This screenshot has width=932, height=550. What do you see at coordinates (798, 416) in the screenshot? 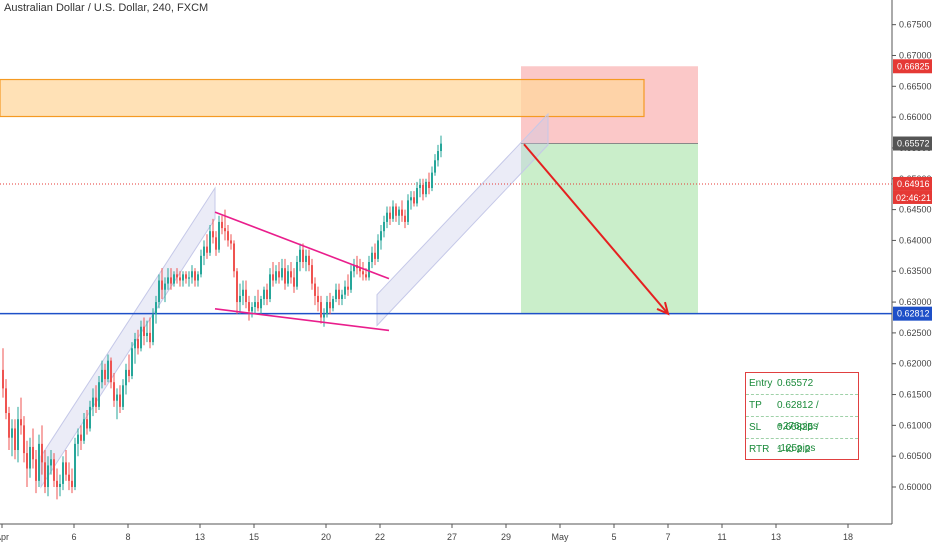
I see `tp-value: 0.62812 / +276pips` at bounding box center [798, 416].